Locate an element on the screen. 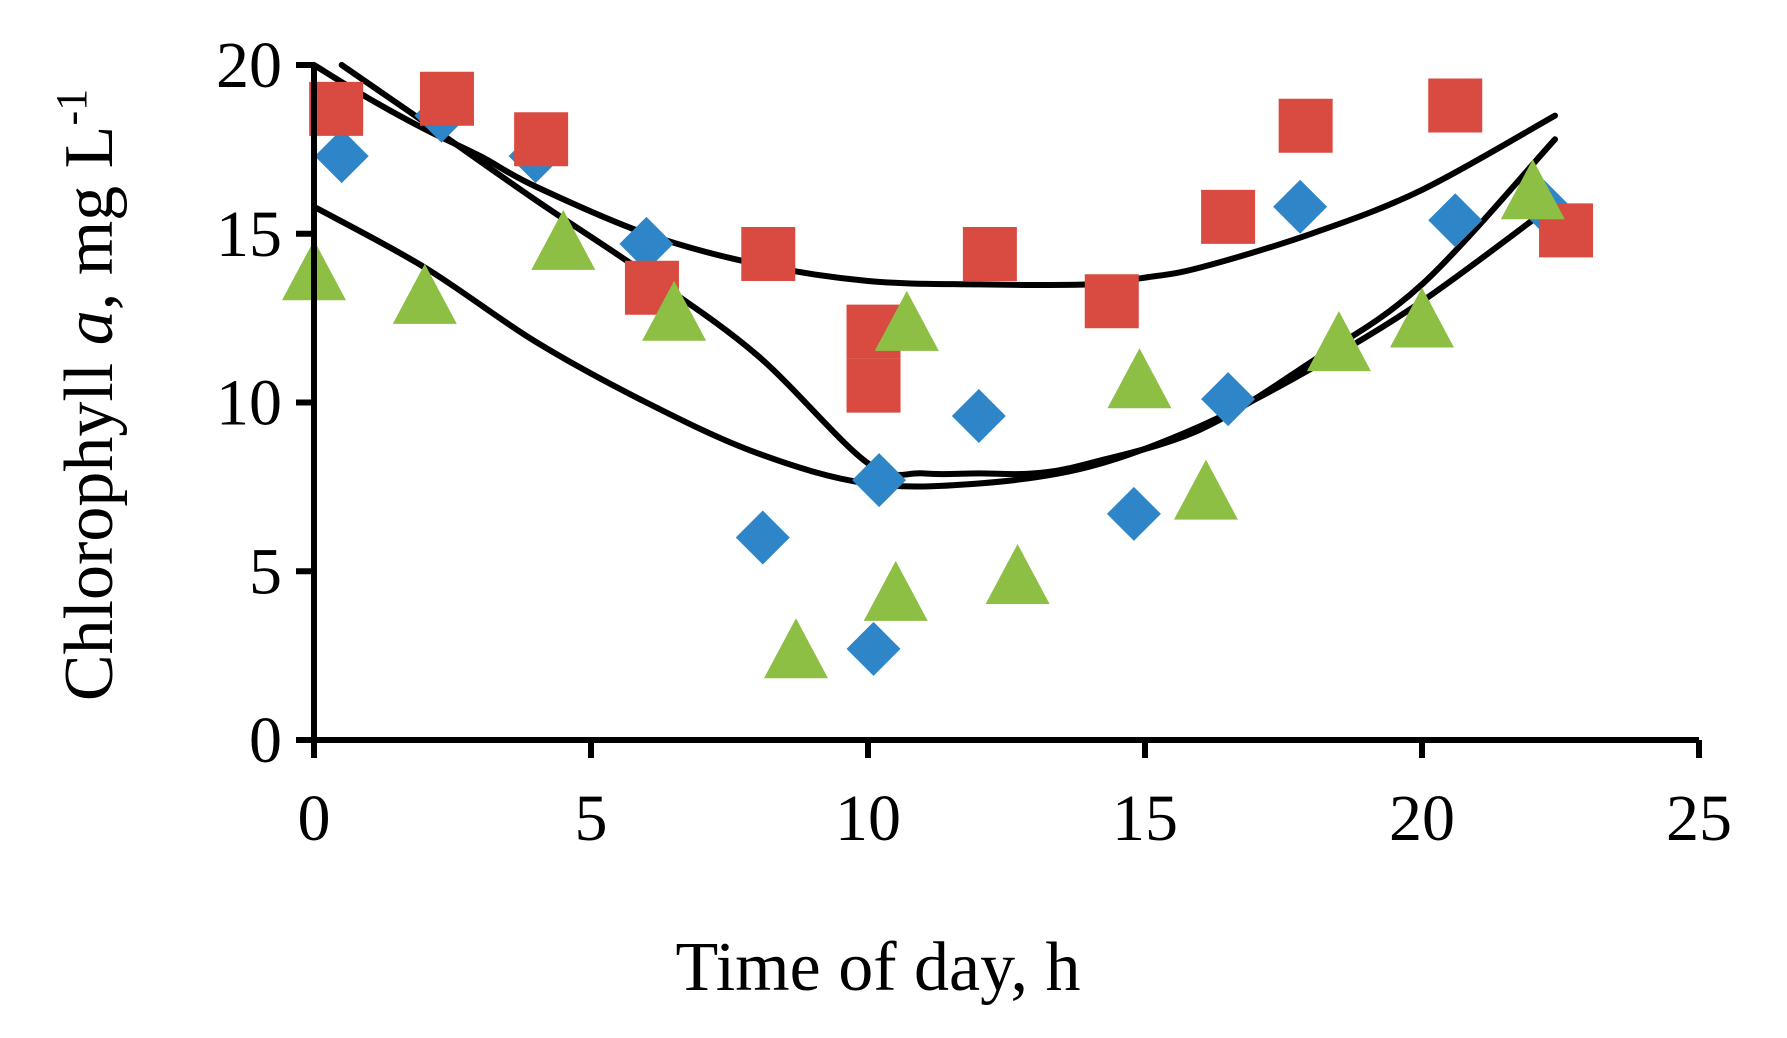  x-tick-label: 25 is located at coordinates (1699, 818).